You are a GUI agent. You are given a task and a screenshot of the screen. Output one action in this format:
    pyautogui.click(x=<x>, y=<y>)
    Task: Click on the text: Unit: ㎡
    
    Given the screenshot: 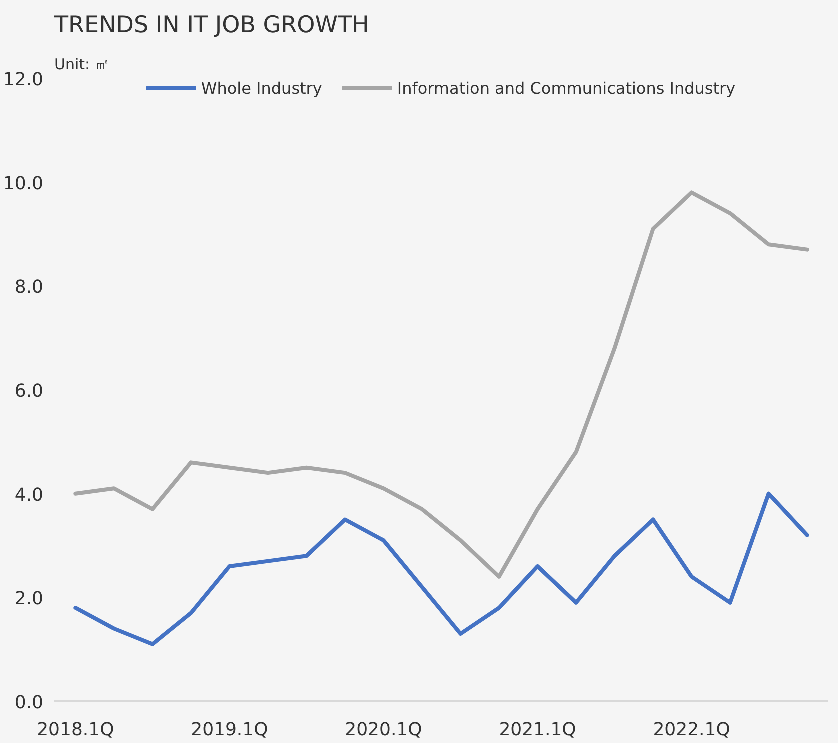 What is the action you would take?
    pyautogui.click(x=82, y=65)
    